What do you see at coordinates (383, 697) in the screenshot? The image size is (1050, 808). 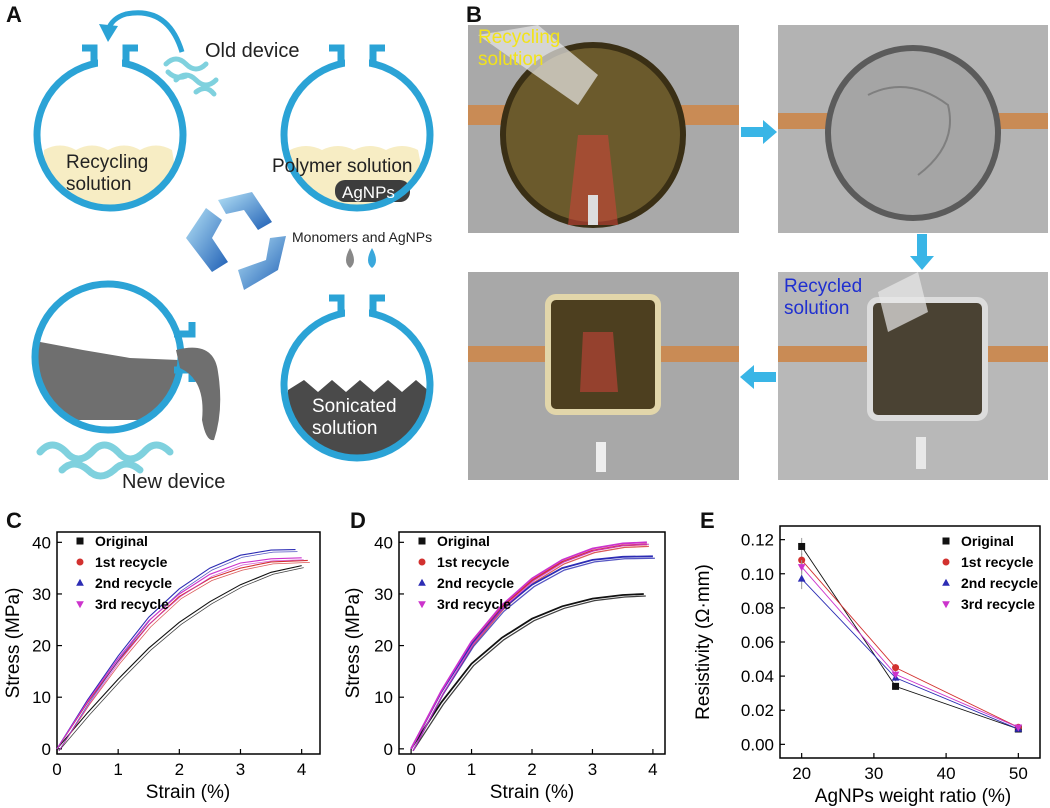 I see `y-tick-label: 10` at bounding box center [383, 697].